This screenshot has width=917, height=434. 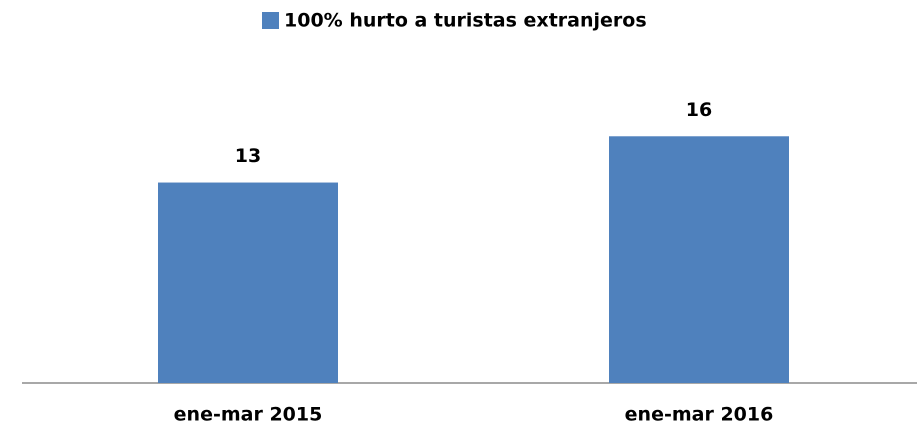 I want to click on legend-label: 100% hurto a turistas extranjeros, so click(x=465, y=21).